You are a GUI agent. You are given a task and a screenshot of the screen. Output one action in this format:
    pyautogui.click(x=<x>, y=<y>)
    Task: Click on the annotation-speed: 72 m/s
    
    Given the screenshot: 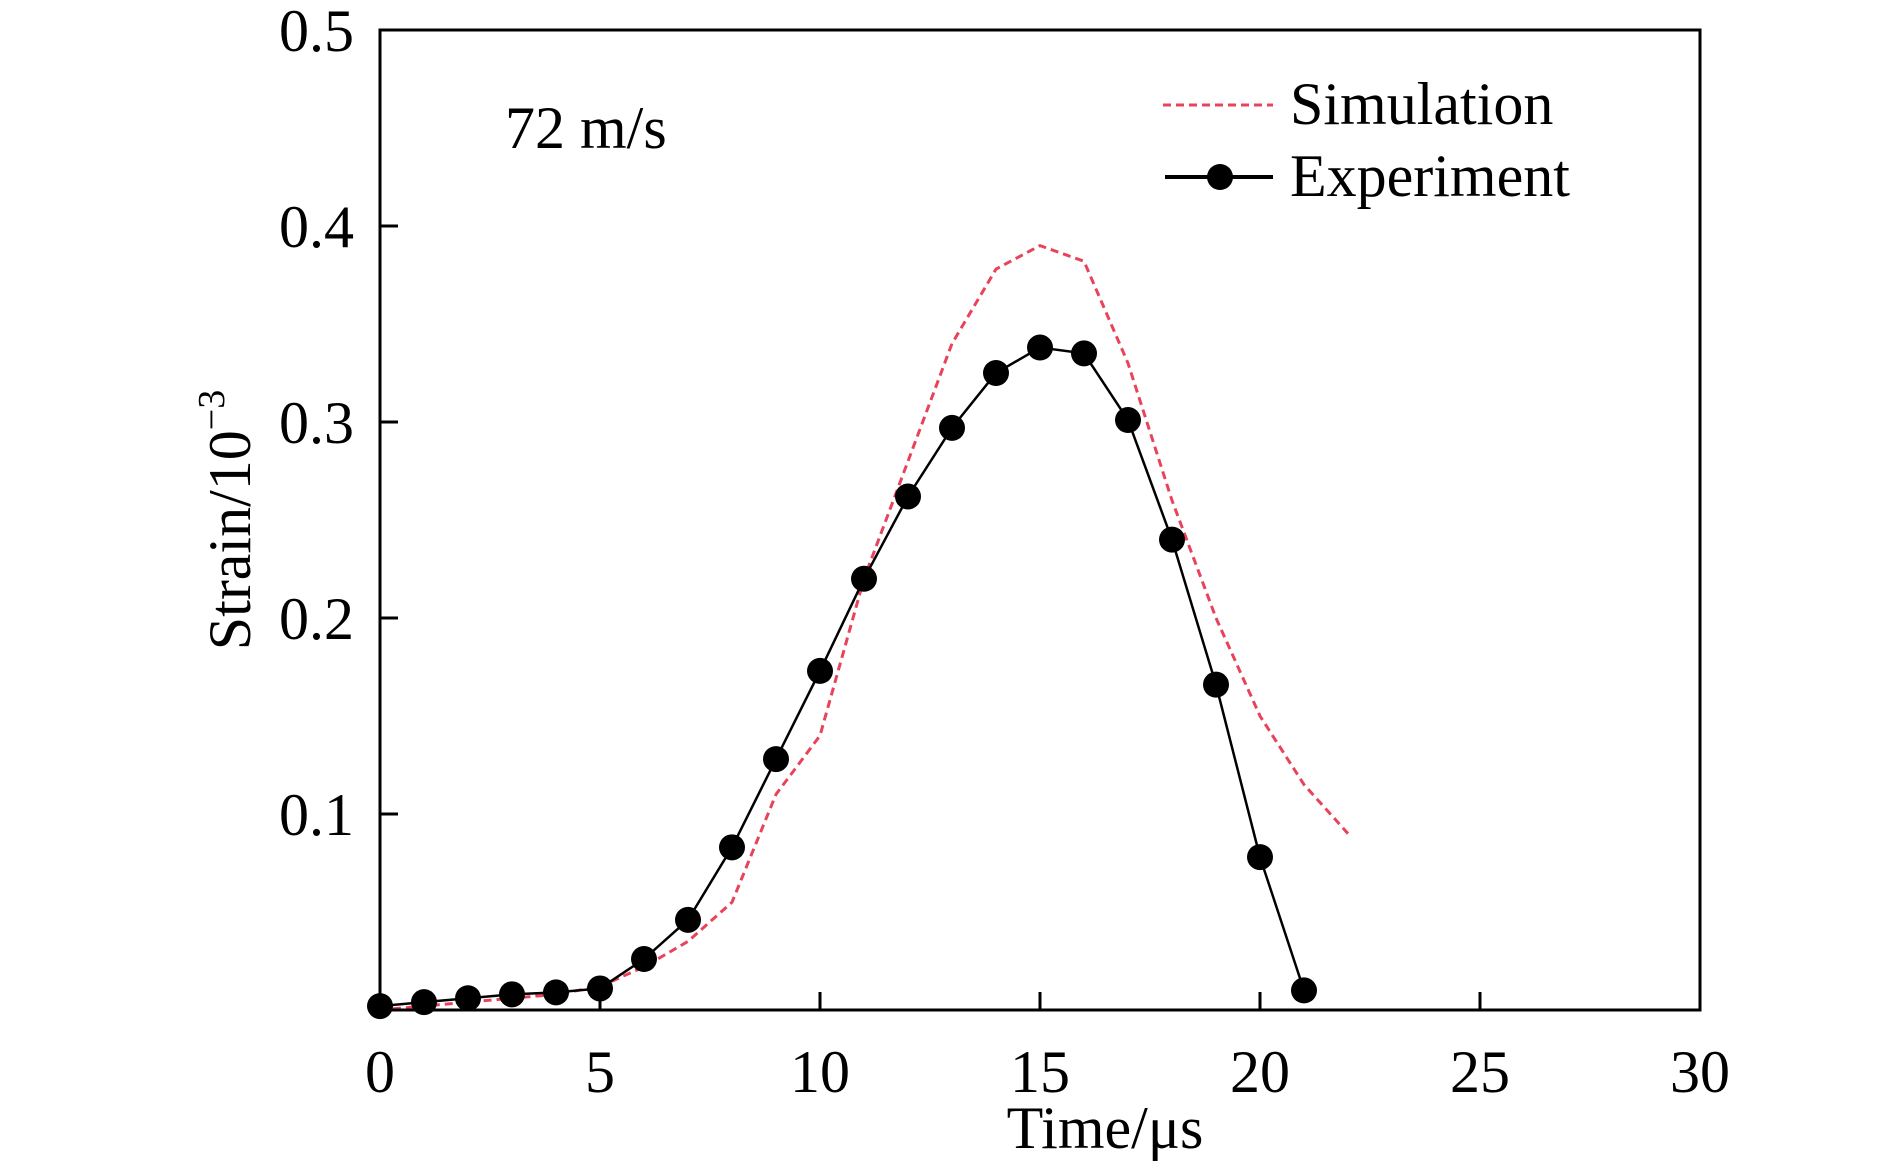 What is the action you would take?
    pyautogui.click(x=586, y=128)
    